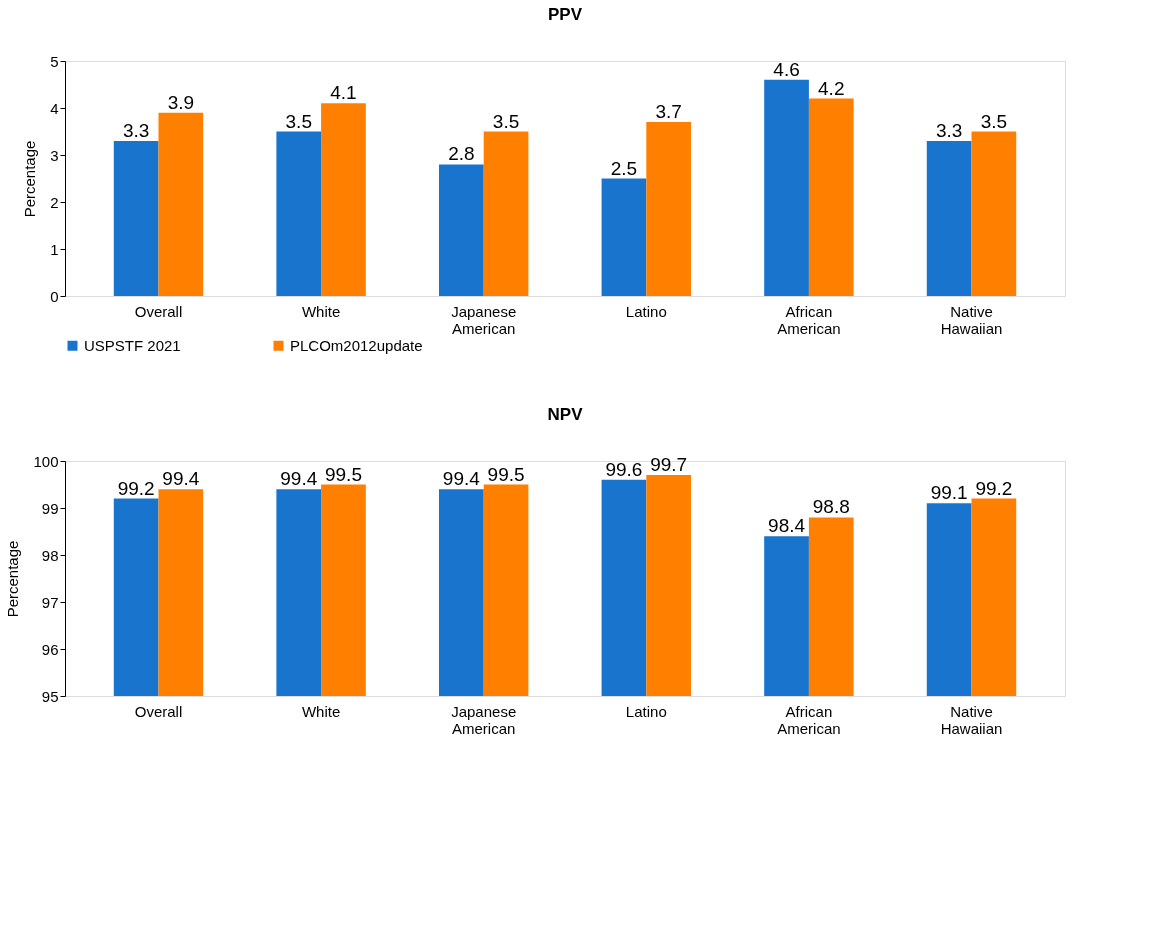 The height and width of the screenshot is (944, 1150). What do you see at coordinates (831, 88) in the screenshot?
I see `data-label: 4.2` at bounding box center [831, 88].